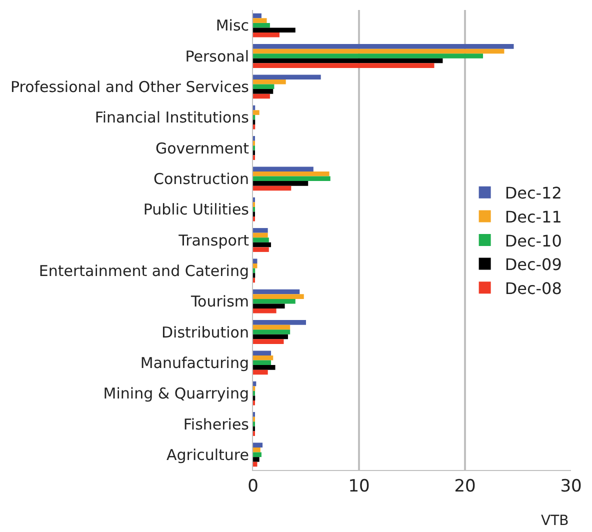 The width and height of the screenshot is (592, 532). I want to click on x-tick-label: 20, so click(465, 486).